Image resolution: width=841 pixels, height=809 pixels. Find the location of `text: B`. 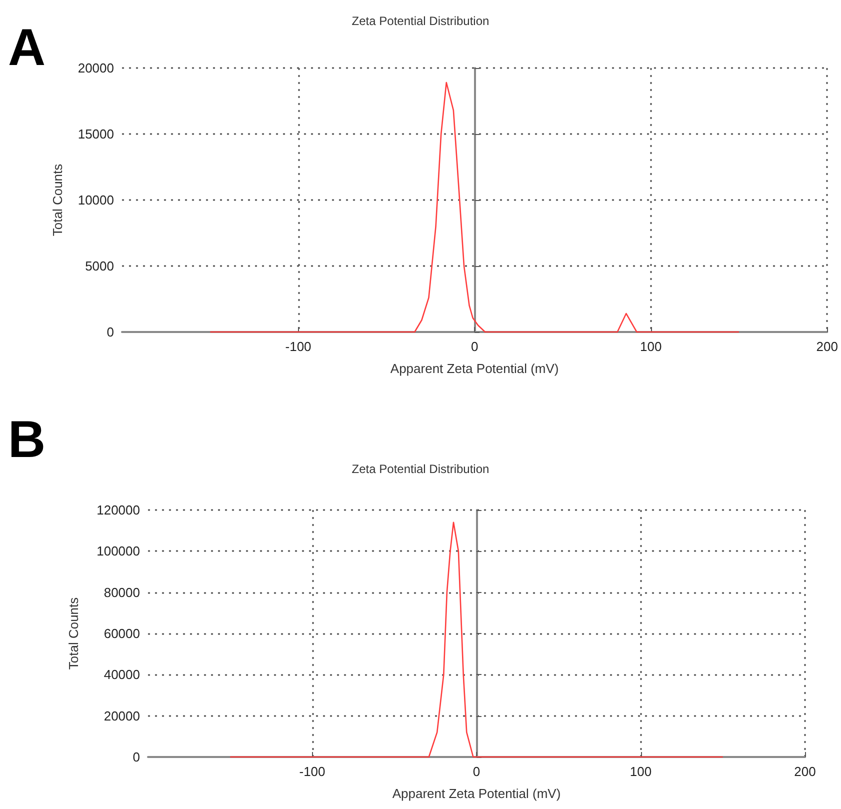

text: B is located at coordinates (27, 440).